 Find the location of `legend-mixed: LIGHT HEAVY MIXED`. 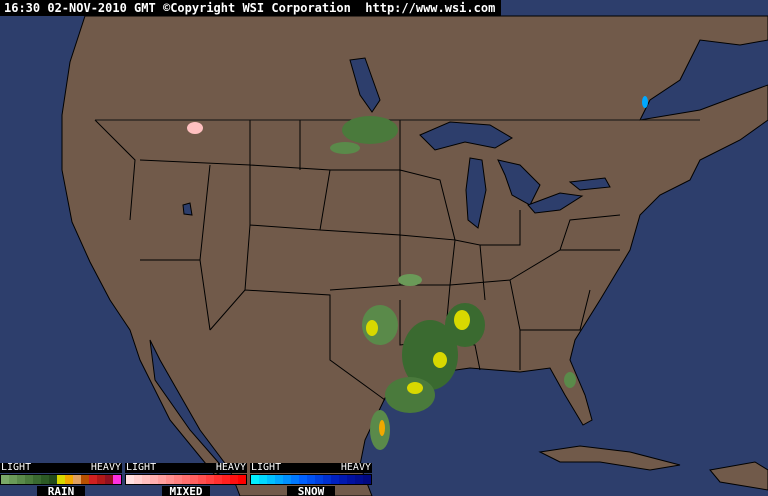

legend-mixed: LIGHT HEAVY MIXED is located at coordinates (186, 479).